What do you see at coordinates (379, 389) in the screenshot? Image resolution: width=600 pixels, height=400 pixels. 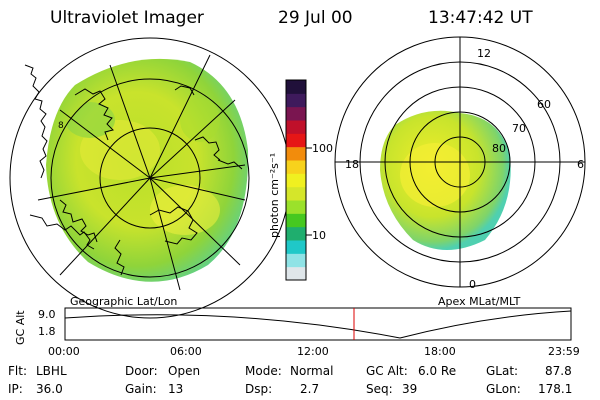 I see `seq-label: Seq:` at bounding box center [379, 389].